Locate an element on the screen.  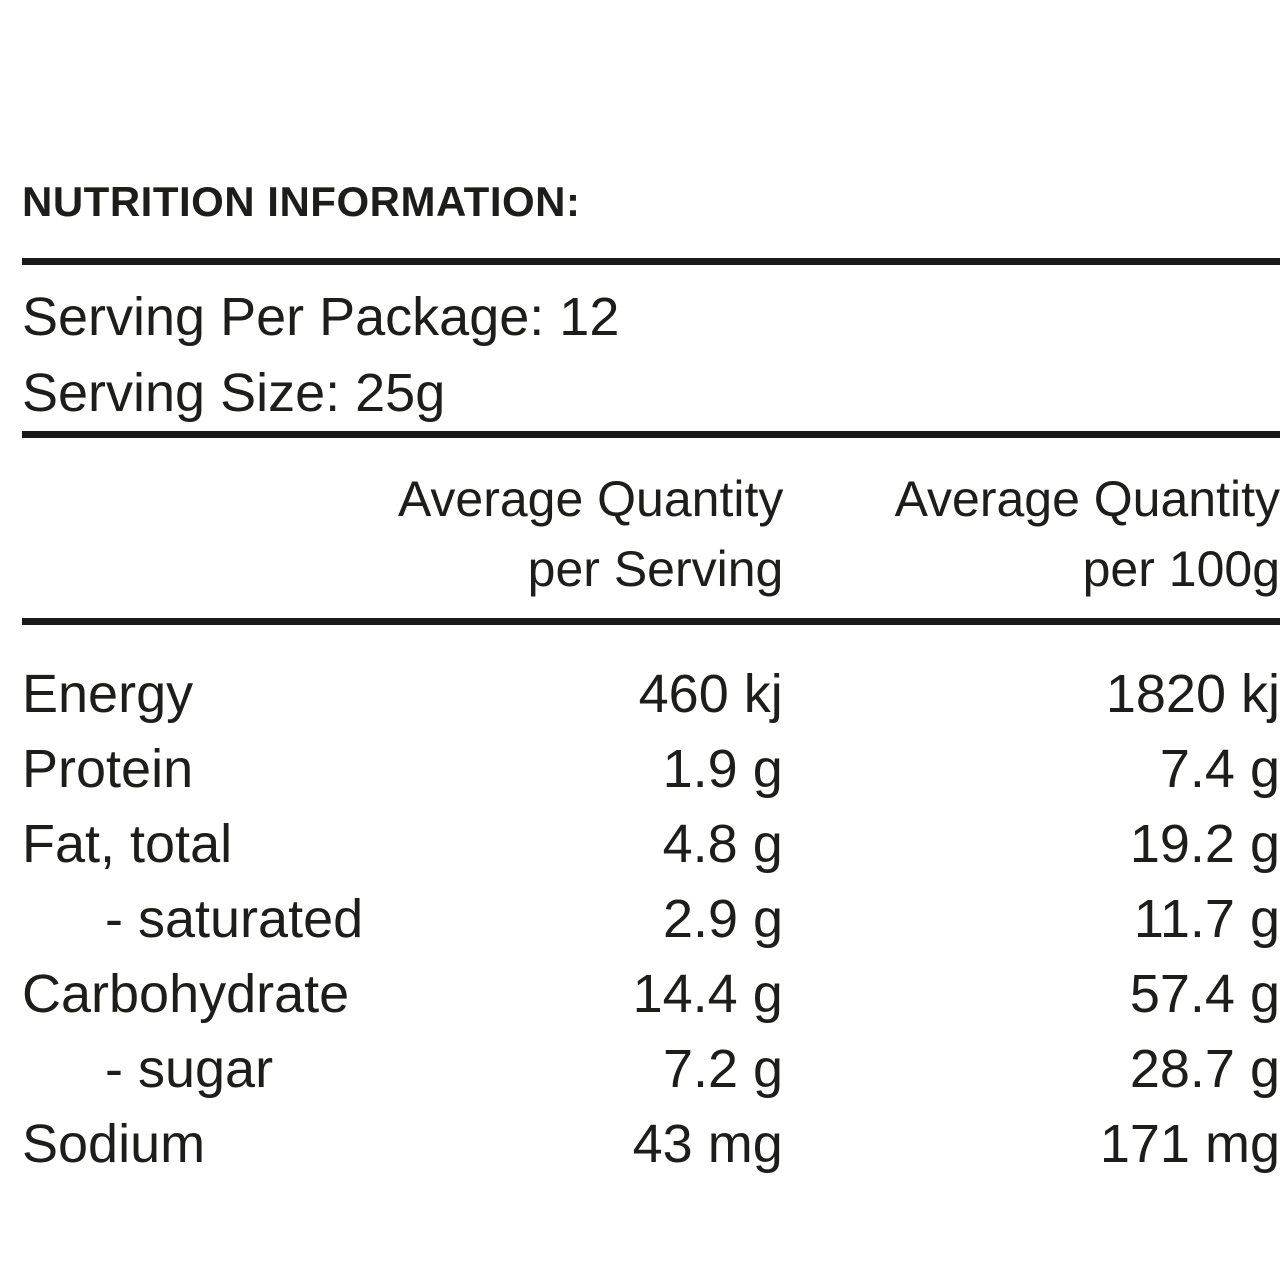
row-label: - sugar is located at coordinates (189, 1069).